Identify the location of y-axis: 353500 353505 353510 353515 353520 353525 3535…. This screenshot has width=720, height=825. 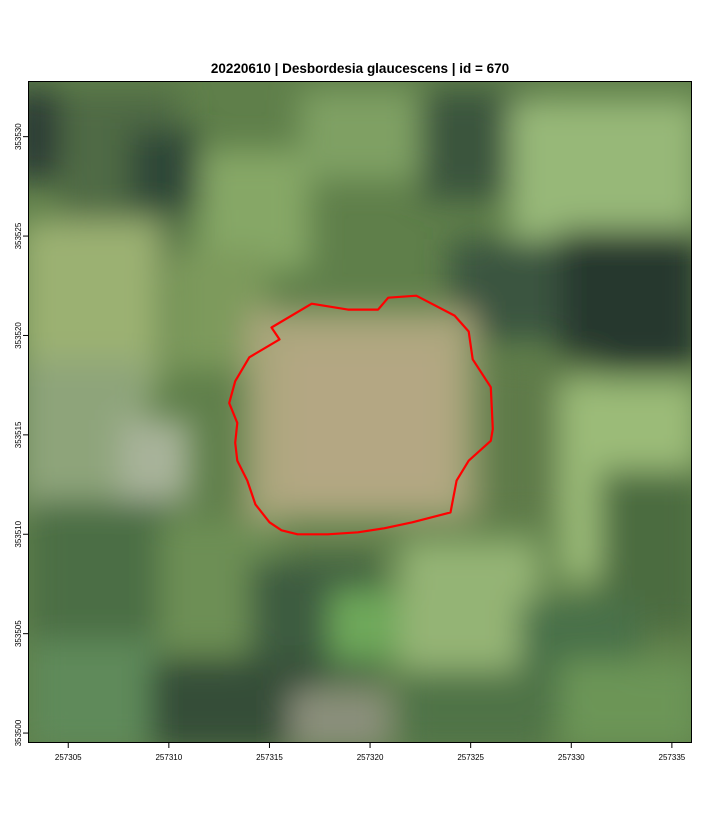
(21, 434).